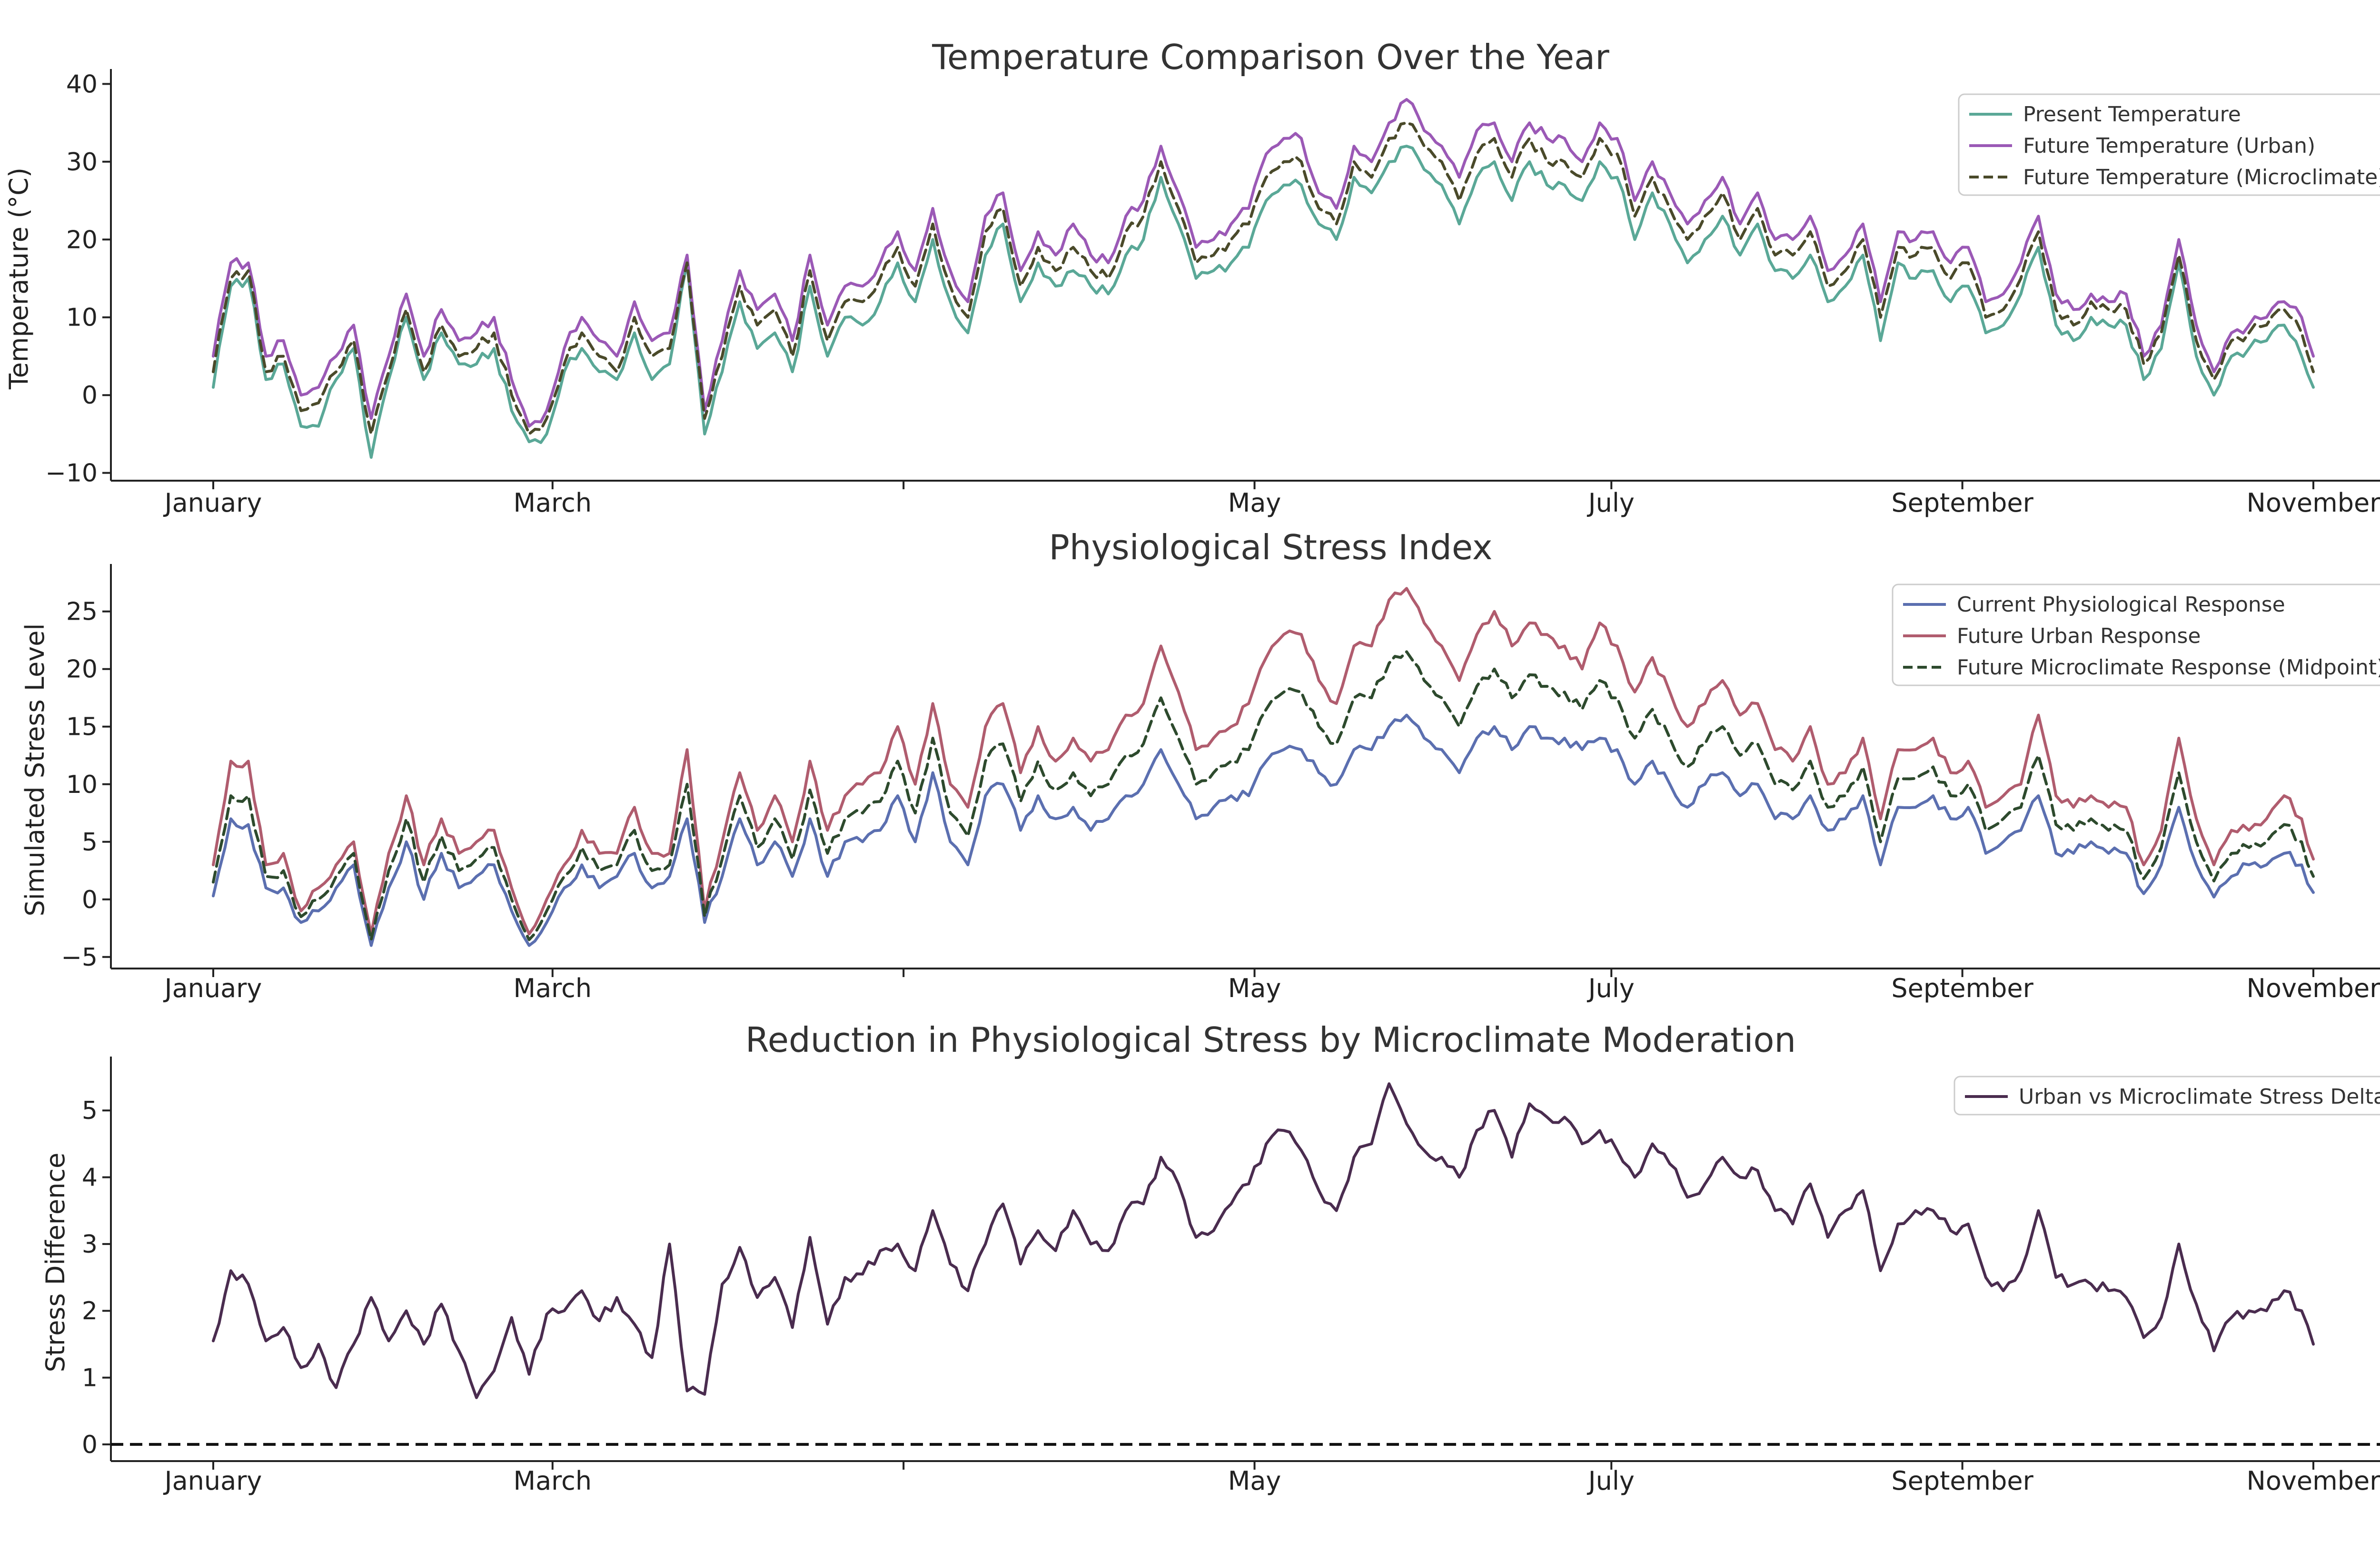 The height and width of the screenshot is (1552, 2380). I want to click on y-tick-label: 30, so click(82, 162).